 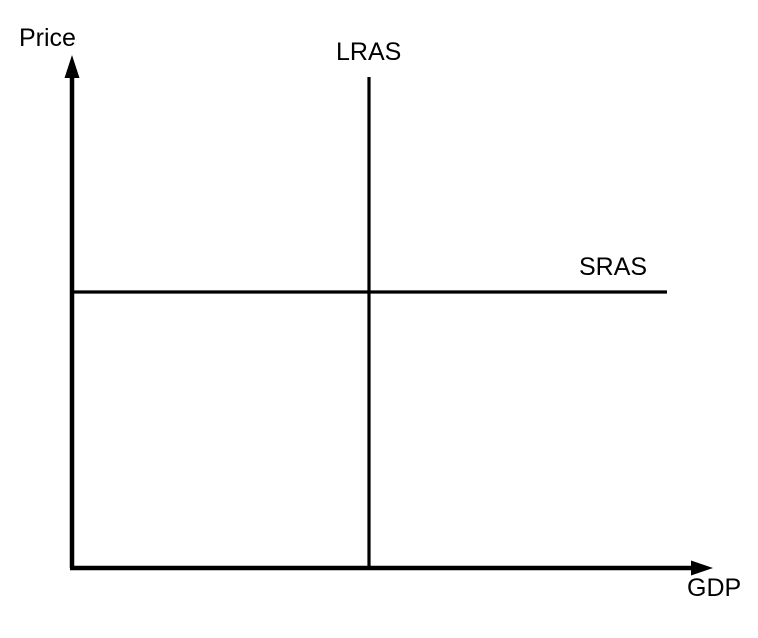 I want to click on sras-curve-label: SRAS, so click(x=613, y=267).